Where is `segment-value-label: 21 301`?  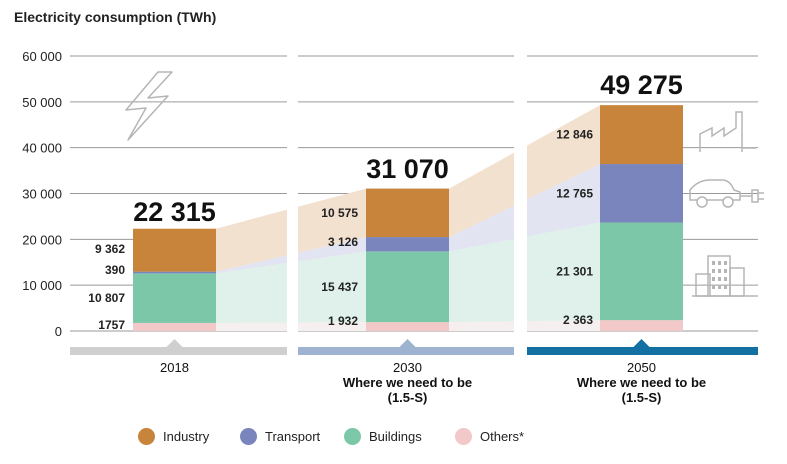 segment-value-label: 21 301 is located at coordinates (574, 271).